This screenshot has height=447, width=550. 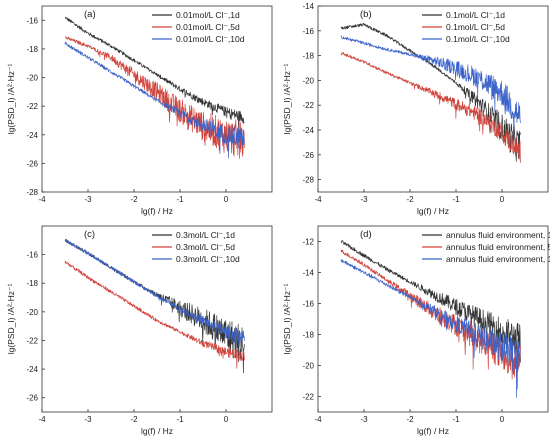 I want to click on legend-label-3: 0.3mol/L Cl⁻,10d, so click(x=208, y=259).